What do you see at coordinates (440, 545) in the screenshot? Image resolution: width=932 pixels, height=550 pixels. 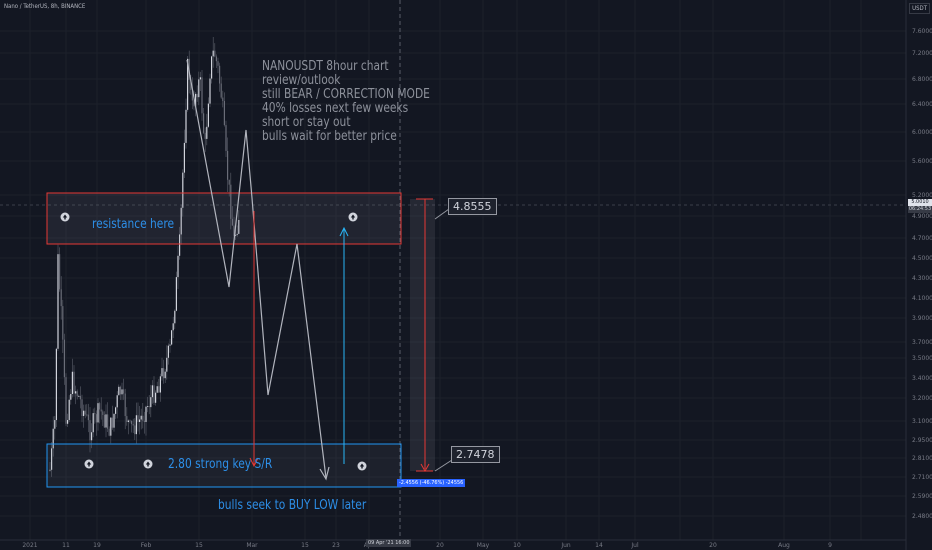 I see `time-tick-label: 20` at bounding box center [440, 545].